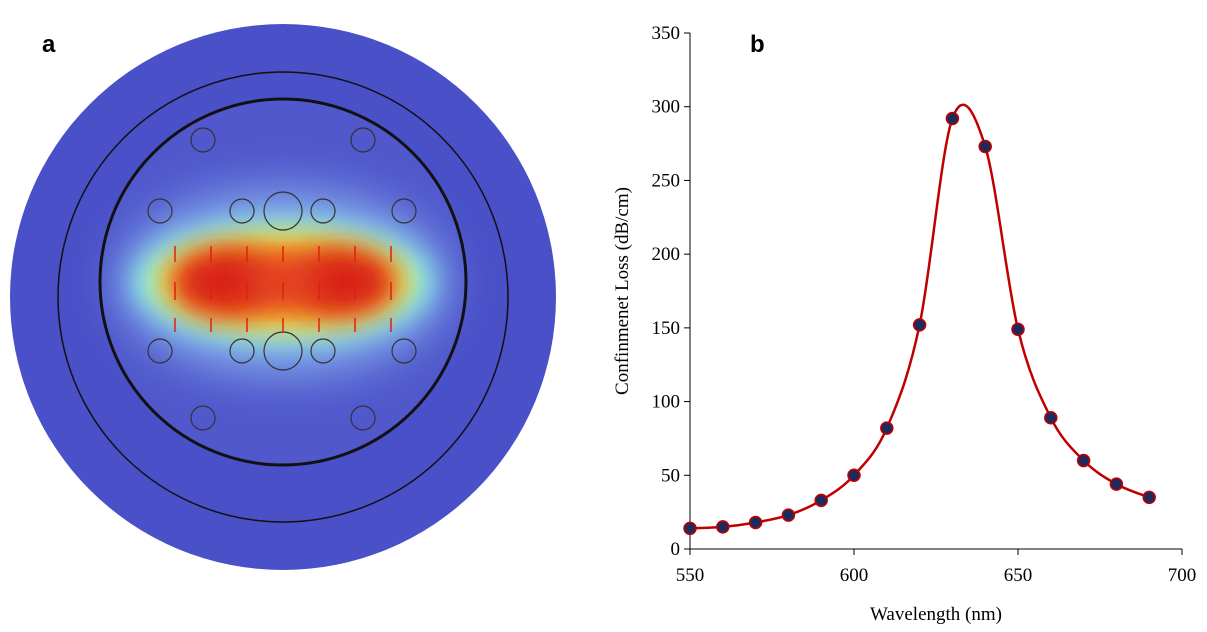 The image size is (1207, 632). Describe the element at coordinates (622, 291) in the screenshot. I see `y-axis-label: Confinmenet Loss (dB/cm)` at that location.